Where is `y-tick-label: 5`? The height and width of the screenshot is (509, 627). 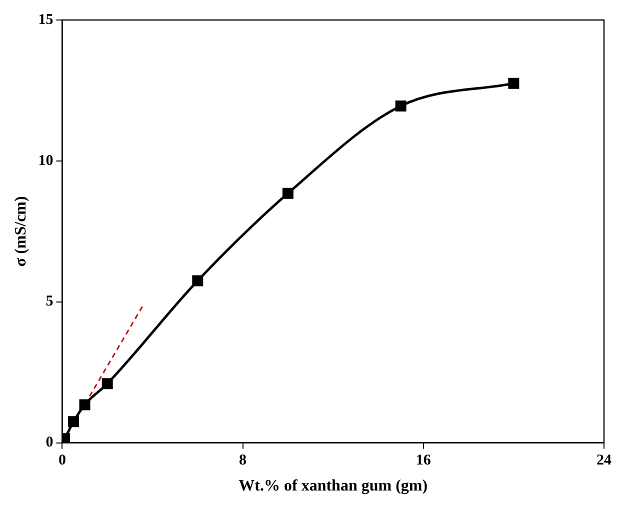 y-tick-label: 5 is located at coordinates (50, 302).